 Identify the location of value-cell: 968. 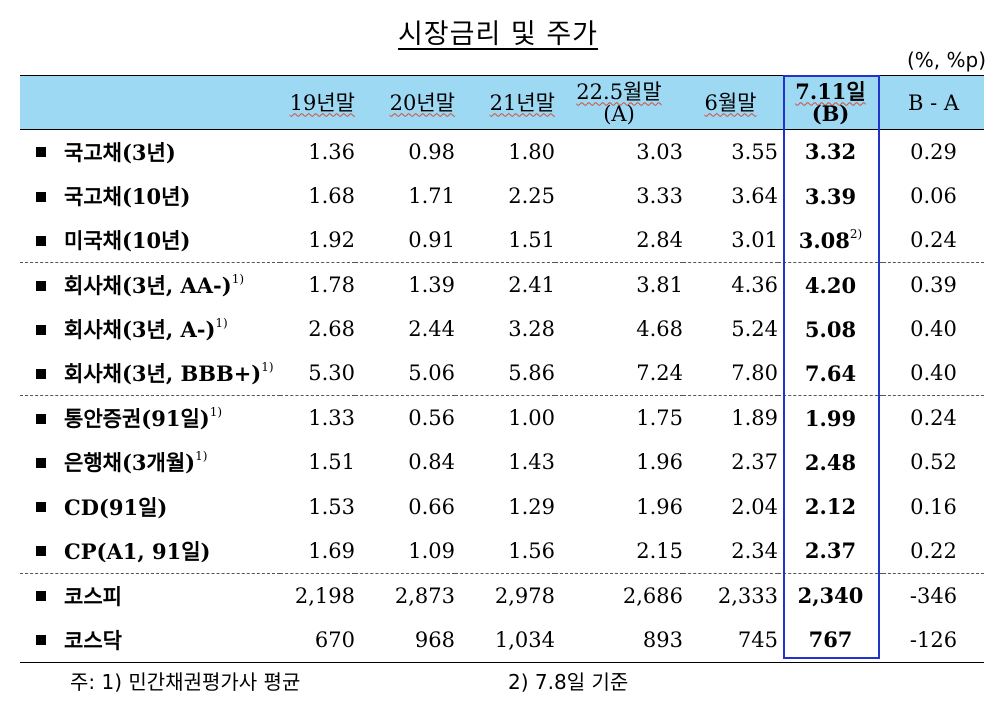
(405, 640).